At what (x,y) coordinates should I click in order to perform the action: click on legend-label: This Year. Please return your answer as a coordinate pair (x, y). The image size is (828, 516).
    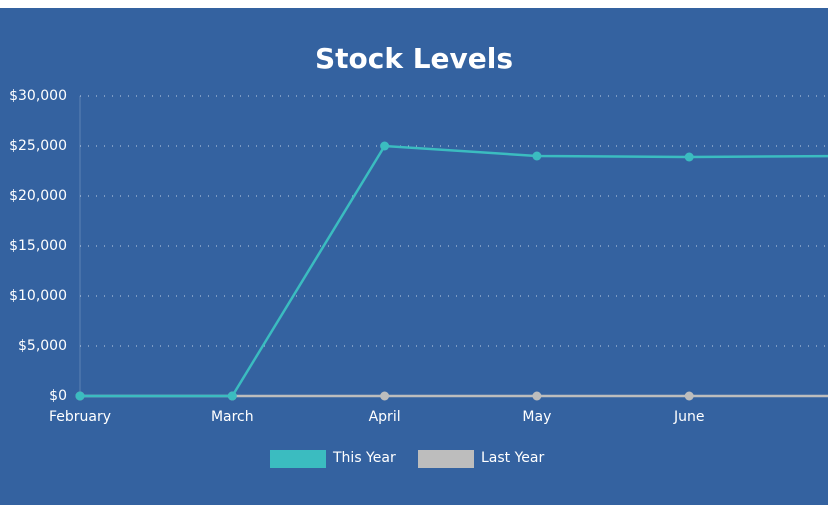
    Looking at the image, I should click on (364, 458).